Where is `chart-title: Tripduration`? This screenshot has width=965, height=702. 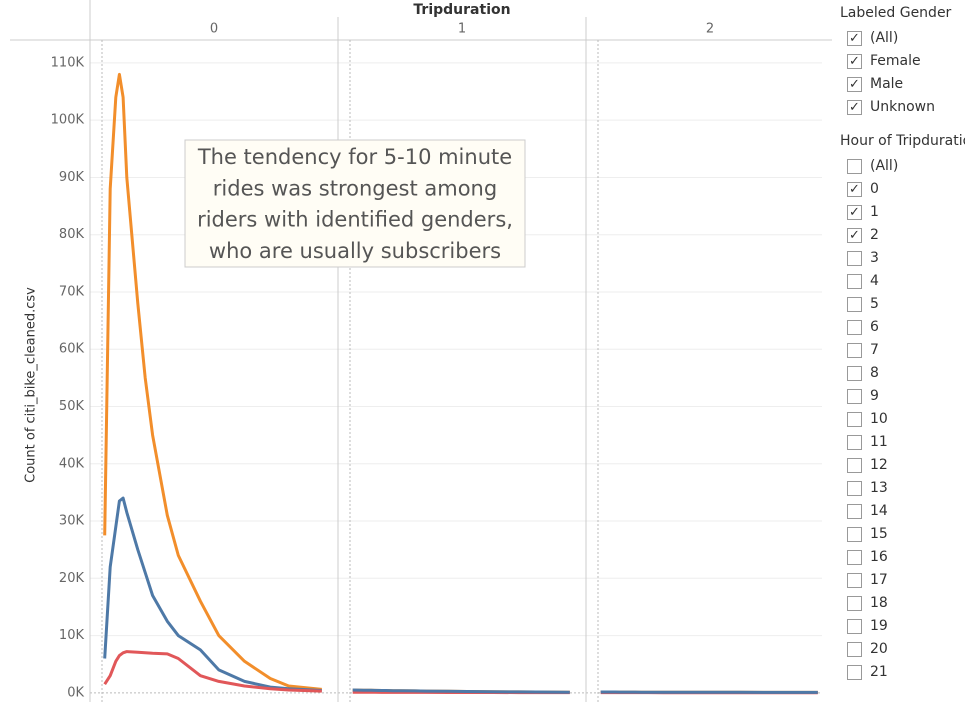
chart-title: Tripduration is located at coordinates (461, 10).